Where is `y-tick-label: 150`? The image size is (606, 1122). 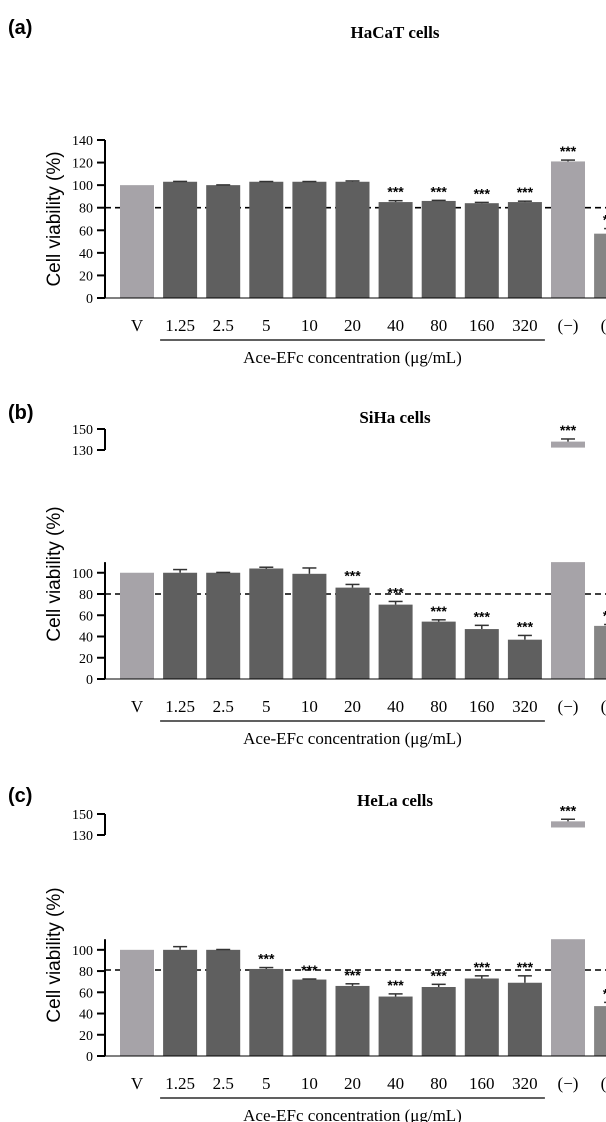
y-tick-label: 150 is located at coordinates (82, 430).